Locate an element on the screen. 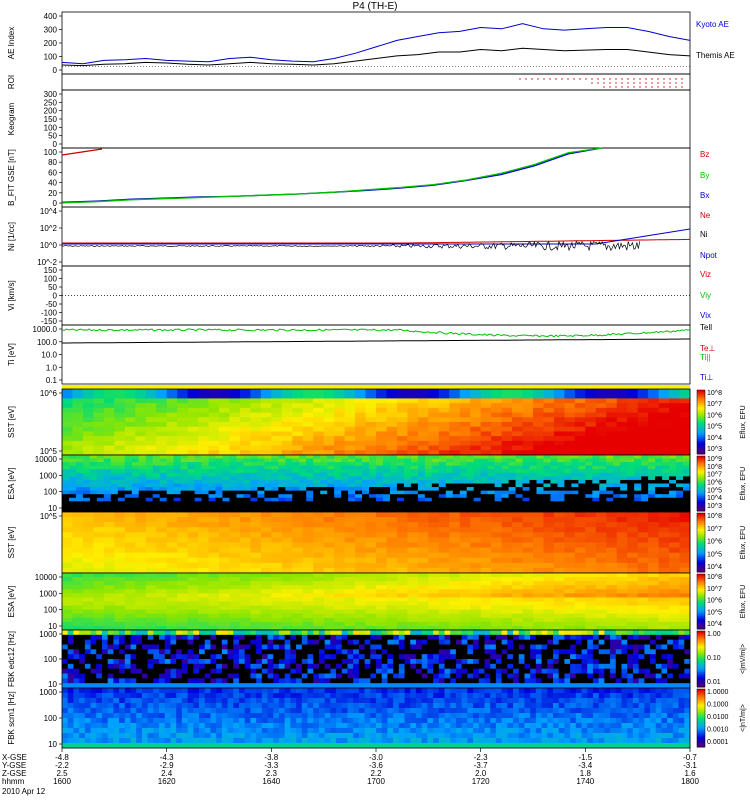 This screenshot has height=800, width=750. y-tick-label: 1000.0 is located at coordinates (45, 329).